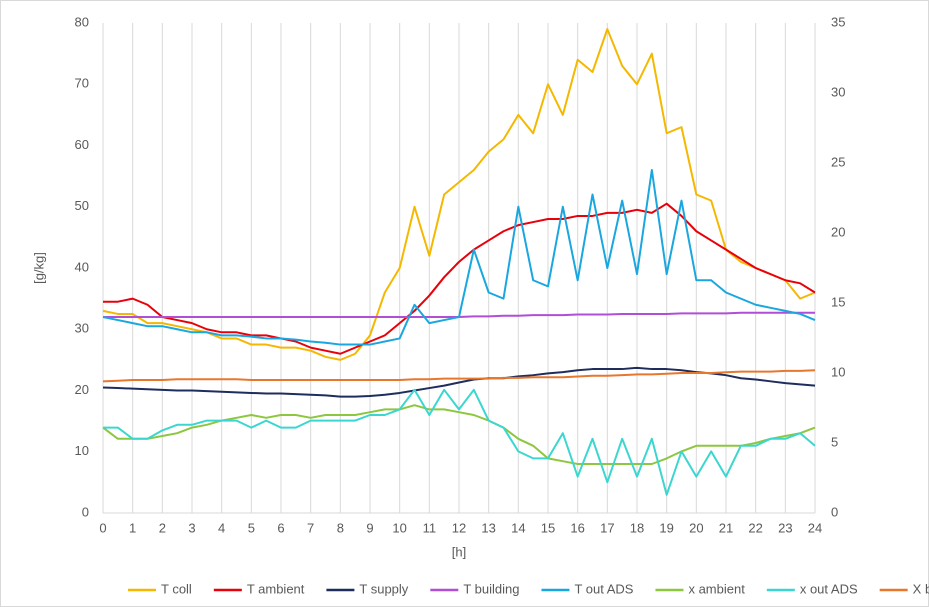 This screenshot has width=929, height=607. What do you see at coordinates (276, 588) in the screenshot?
I see `legend-label: T ambient` at bounding box center [276, 588].